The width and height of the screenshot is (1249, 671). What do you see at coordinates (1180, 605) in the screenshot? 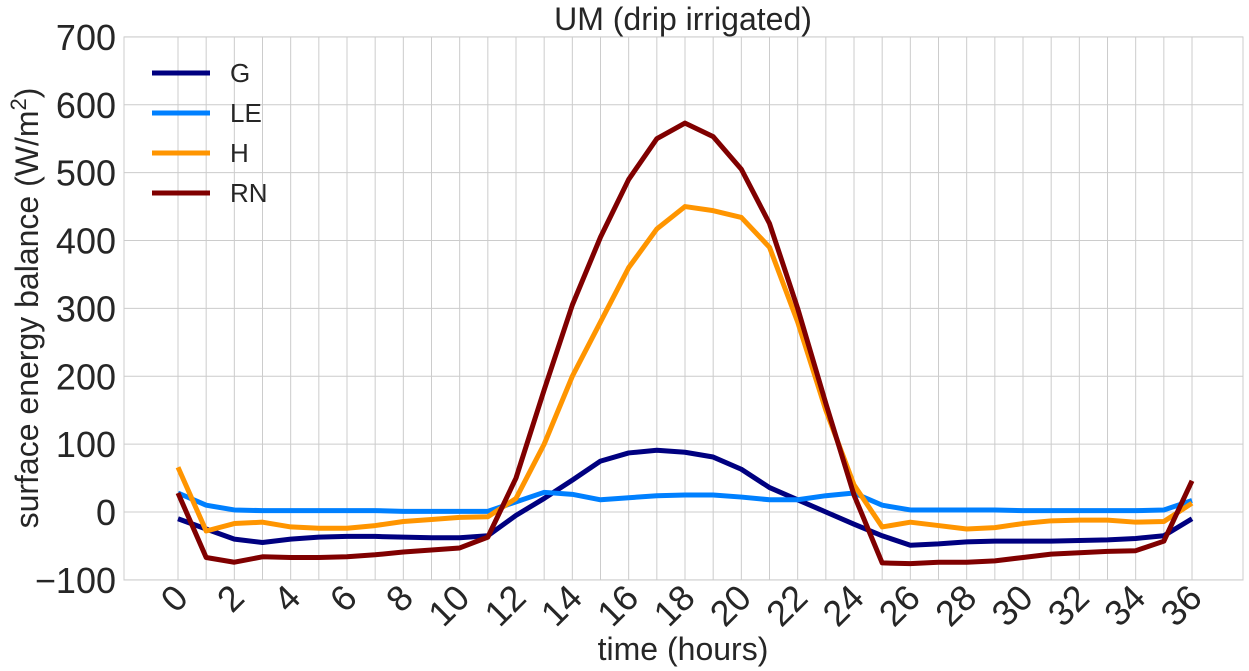
I see `x-tick-label: 36` at bounding box center [1180, 605].